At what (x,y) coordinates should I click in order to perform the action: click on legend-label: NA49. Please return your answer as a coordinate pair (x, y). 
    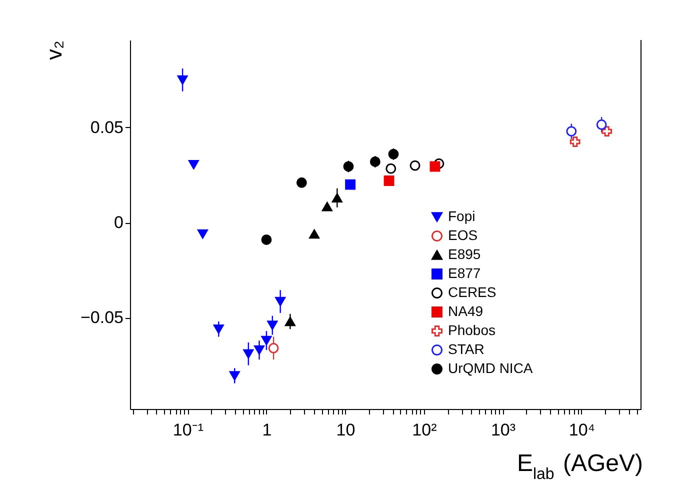
    Looking at the image, I should click on (466, 311).